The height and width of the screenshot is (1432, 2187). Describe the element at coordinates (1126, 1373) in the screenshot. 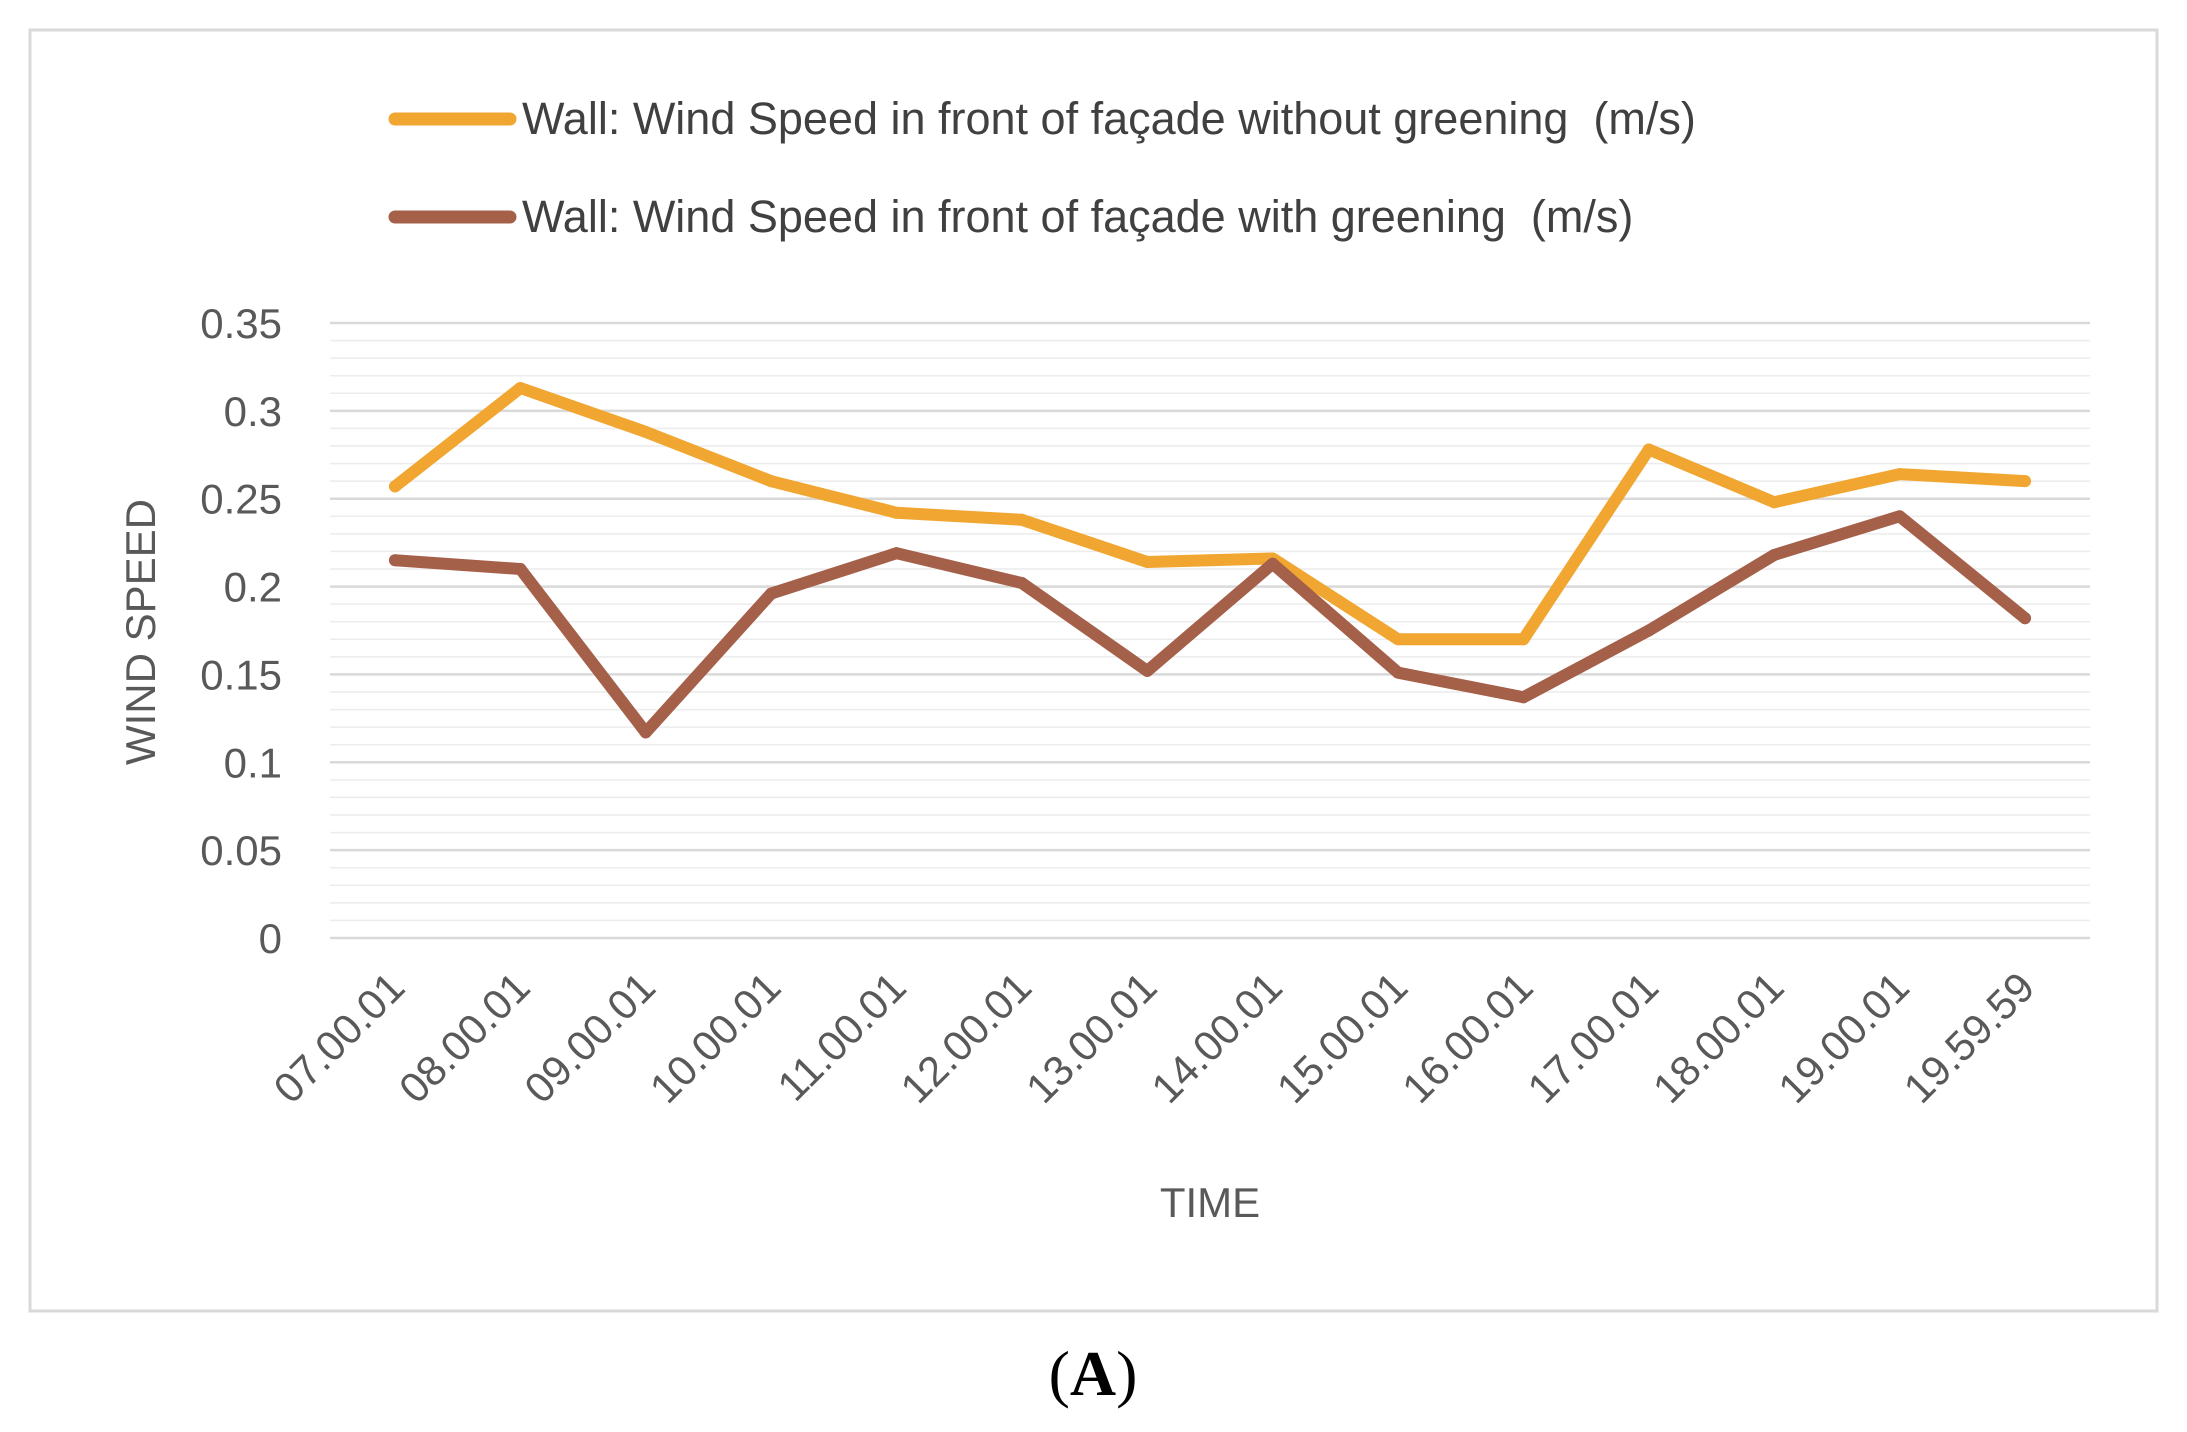

I see `caption-close-paren: )` at that location.